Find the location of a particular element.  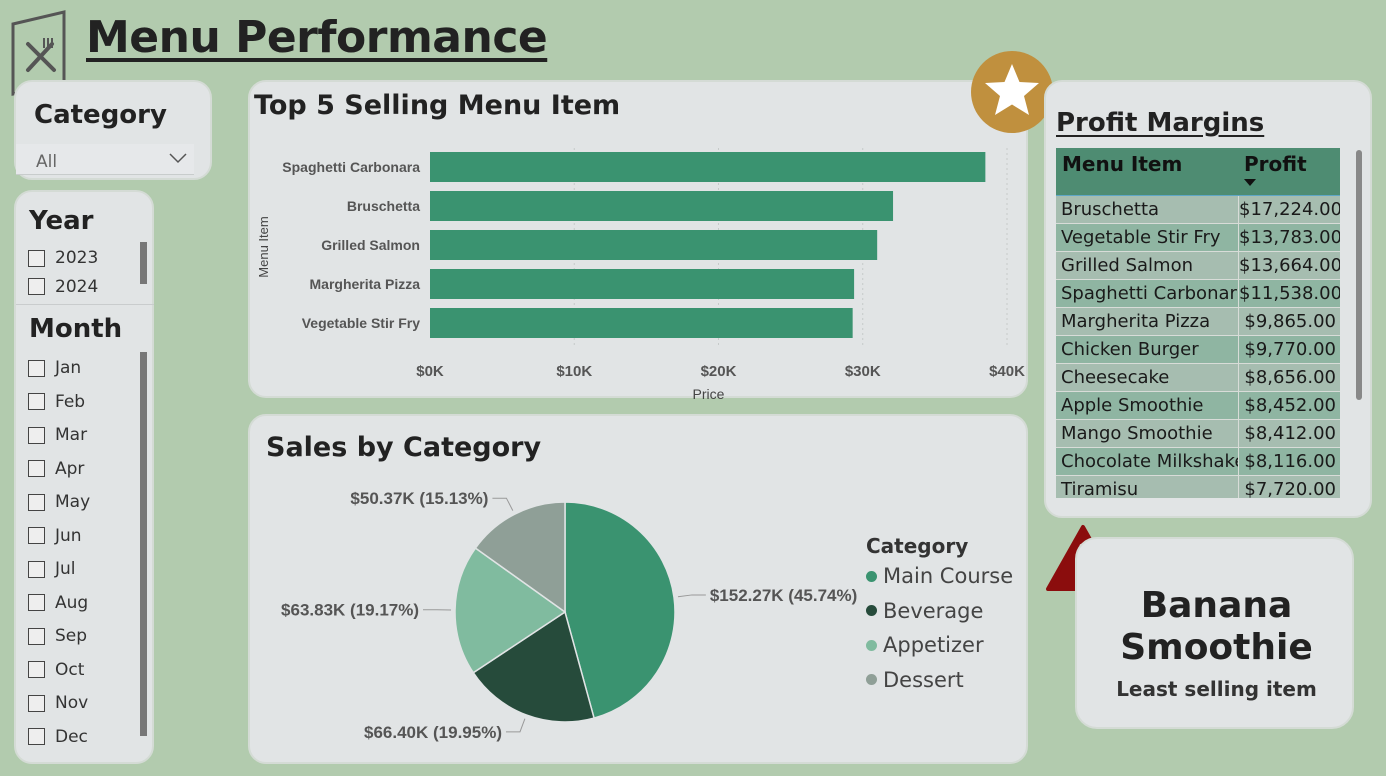

month-option-label: Sep is located at coordinates (71, 636).